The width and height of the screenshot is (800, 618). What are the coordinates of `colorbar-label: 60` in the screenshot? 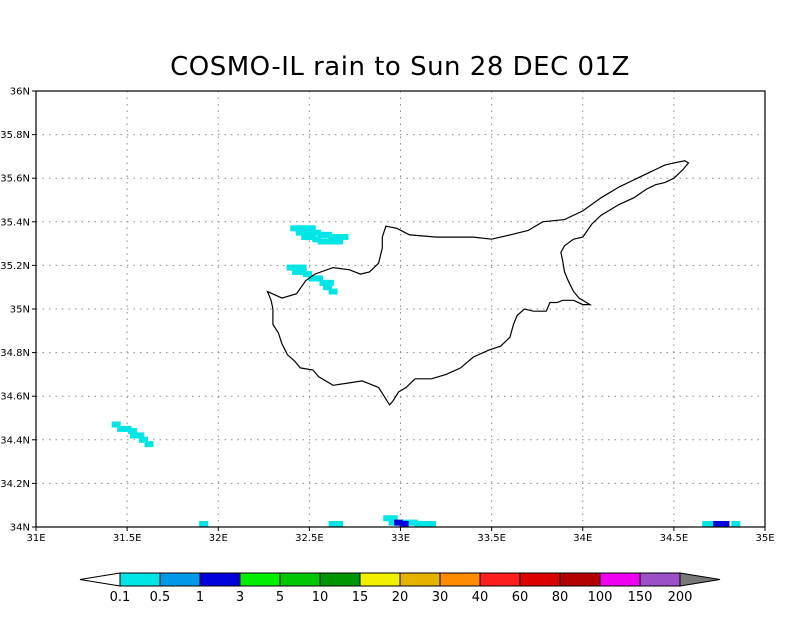 It's located at (520, 597).